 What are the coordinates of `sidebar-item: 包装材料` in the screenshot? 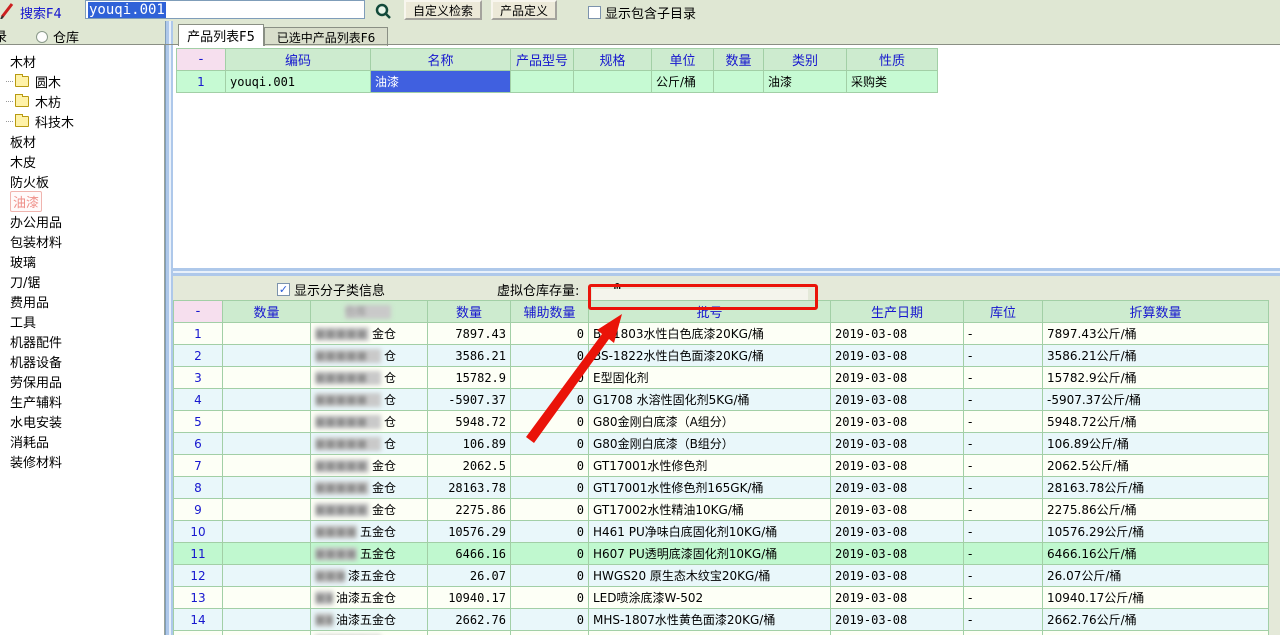 It's located at (80, 241).